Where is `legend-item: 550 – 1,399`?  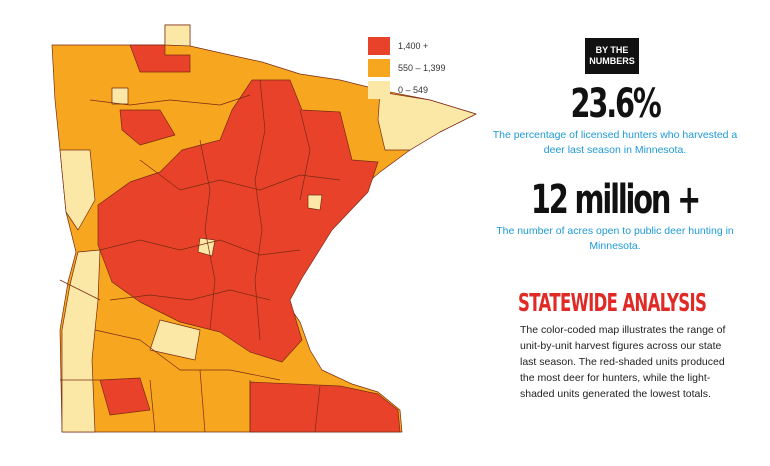
legend-item: 550 – 1,399 is located at coordinates (407, 68).